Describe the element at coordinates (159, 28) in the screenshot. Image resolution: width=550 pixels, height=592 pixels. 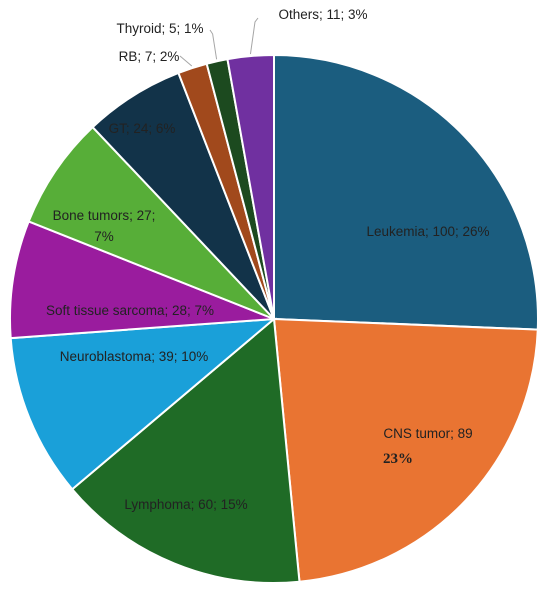
I see `slice-label-thyroid: Thyroid; 5; 1%` at that location.